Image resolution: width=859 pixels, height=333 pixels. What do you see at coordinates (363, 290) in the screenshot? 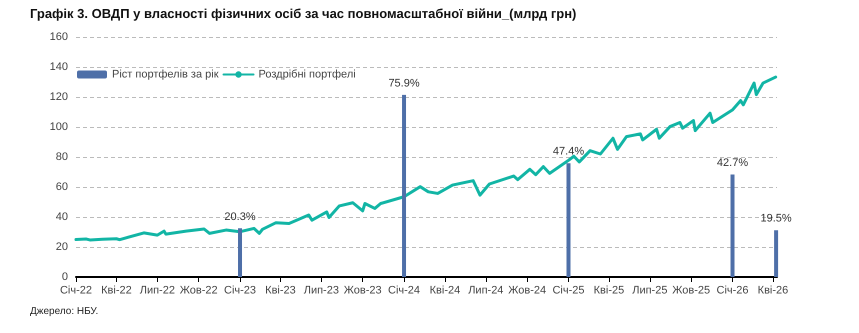
I see `x-tick-label: Жов-23` at bounding box center [363, 290].